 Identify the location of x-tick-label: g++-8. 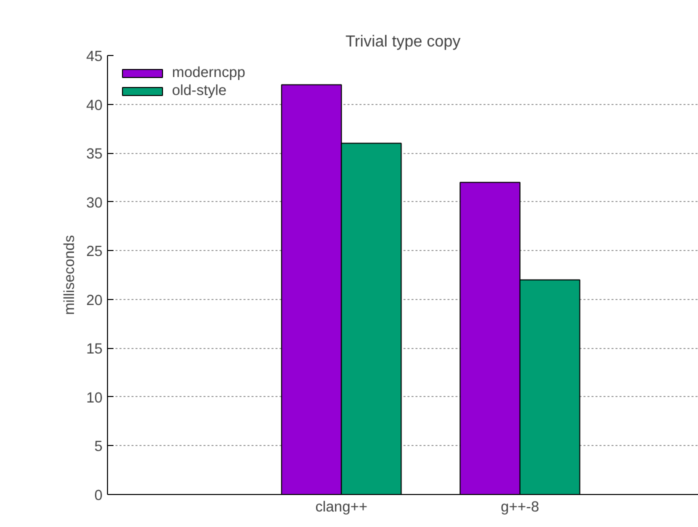
(520, 508).